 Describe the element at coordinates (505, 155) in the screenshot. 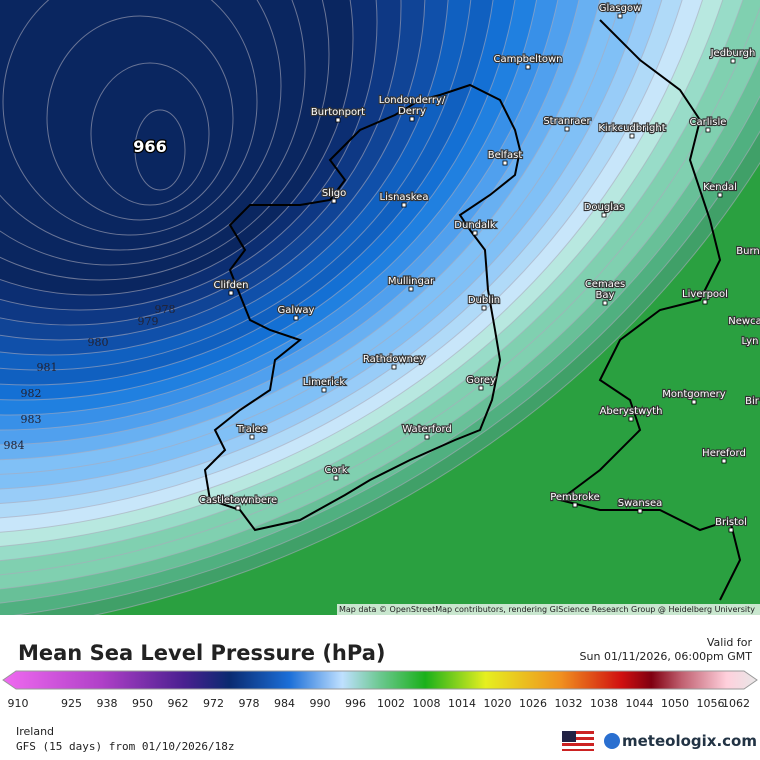

I see `city-label: Belfast` at that location.